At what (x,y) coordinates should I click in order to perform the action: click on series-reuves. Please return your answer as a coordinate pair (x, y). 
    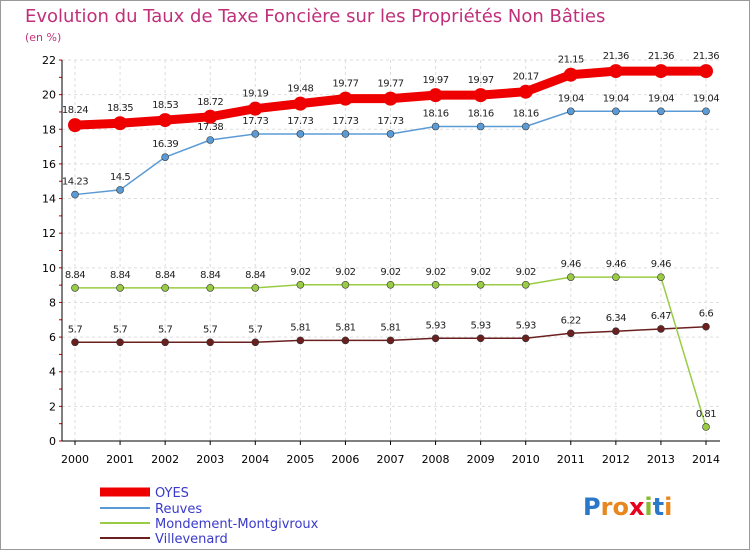
    Looking at the image, I should click on (390, 153).